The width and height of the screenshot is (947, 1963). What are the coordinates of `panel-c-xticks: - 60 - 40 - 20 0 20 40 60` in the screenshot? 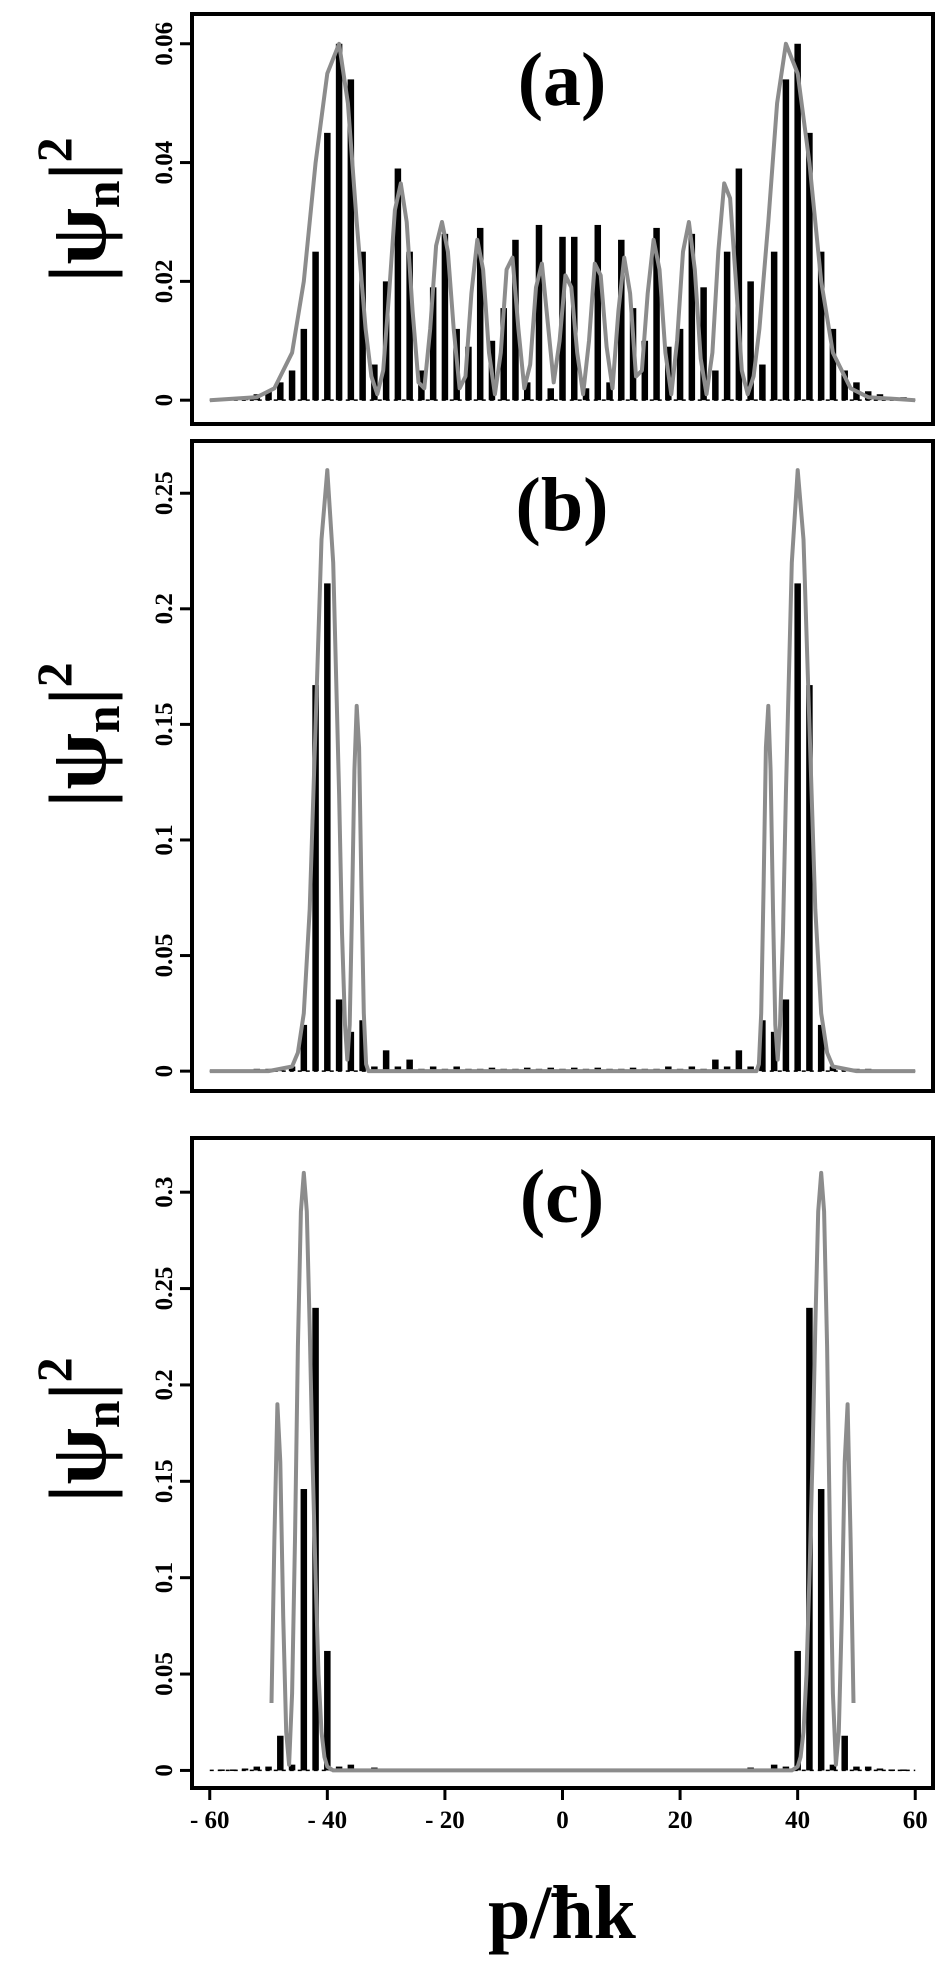 It's located at (559, 1811).